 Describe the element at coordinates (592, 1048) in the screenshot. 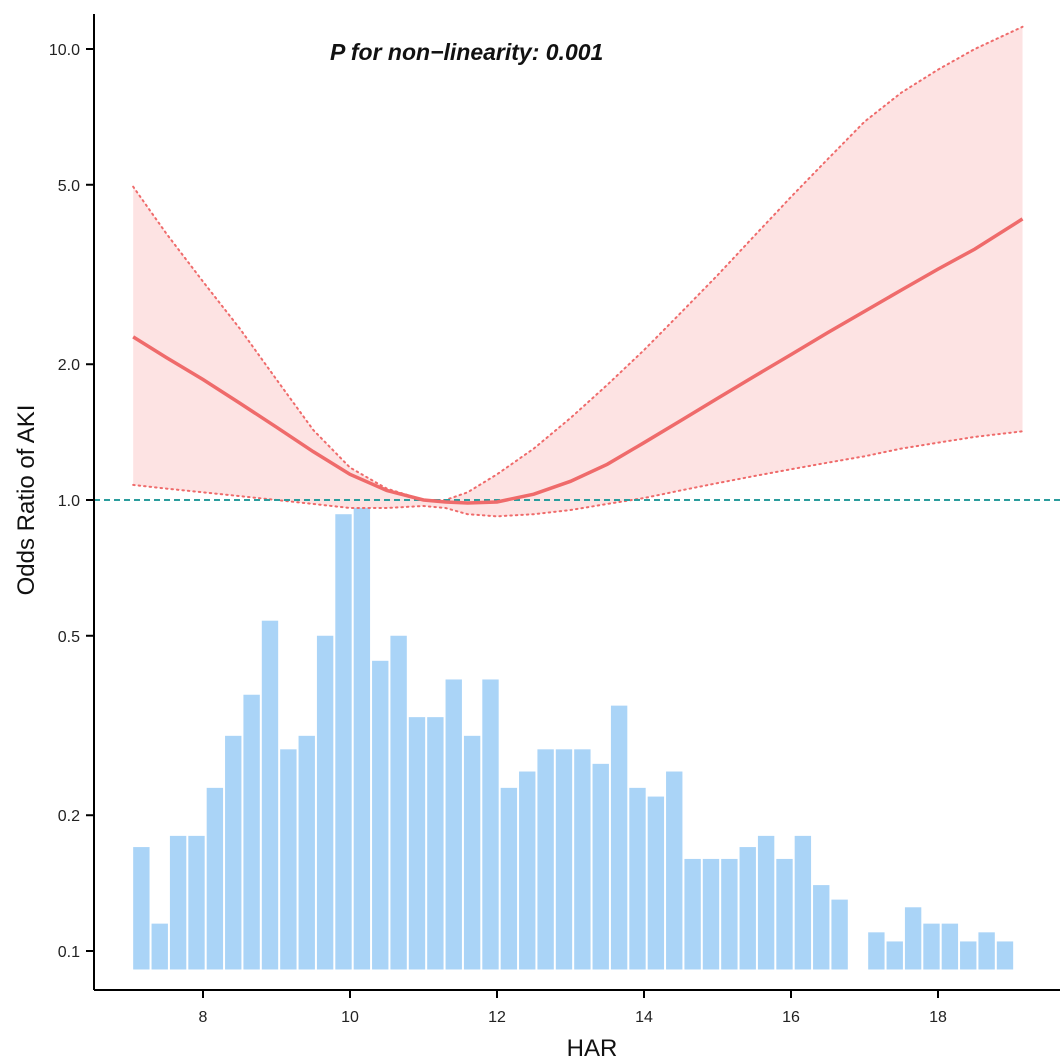

I see `x-axis-title: HAR` at that location.